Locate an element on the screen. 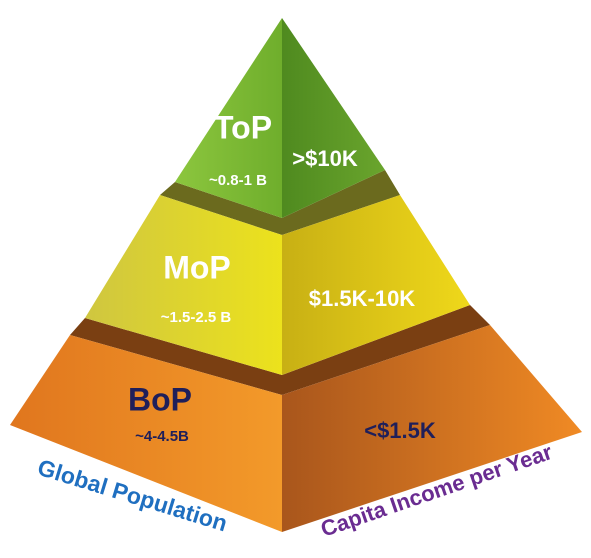 The height and width of the screenshot is (558, 591). tier-income: $1.5K-10K is located at coordinates (362, 298).